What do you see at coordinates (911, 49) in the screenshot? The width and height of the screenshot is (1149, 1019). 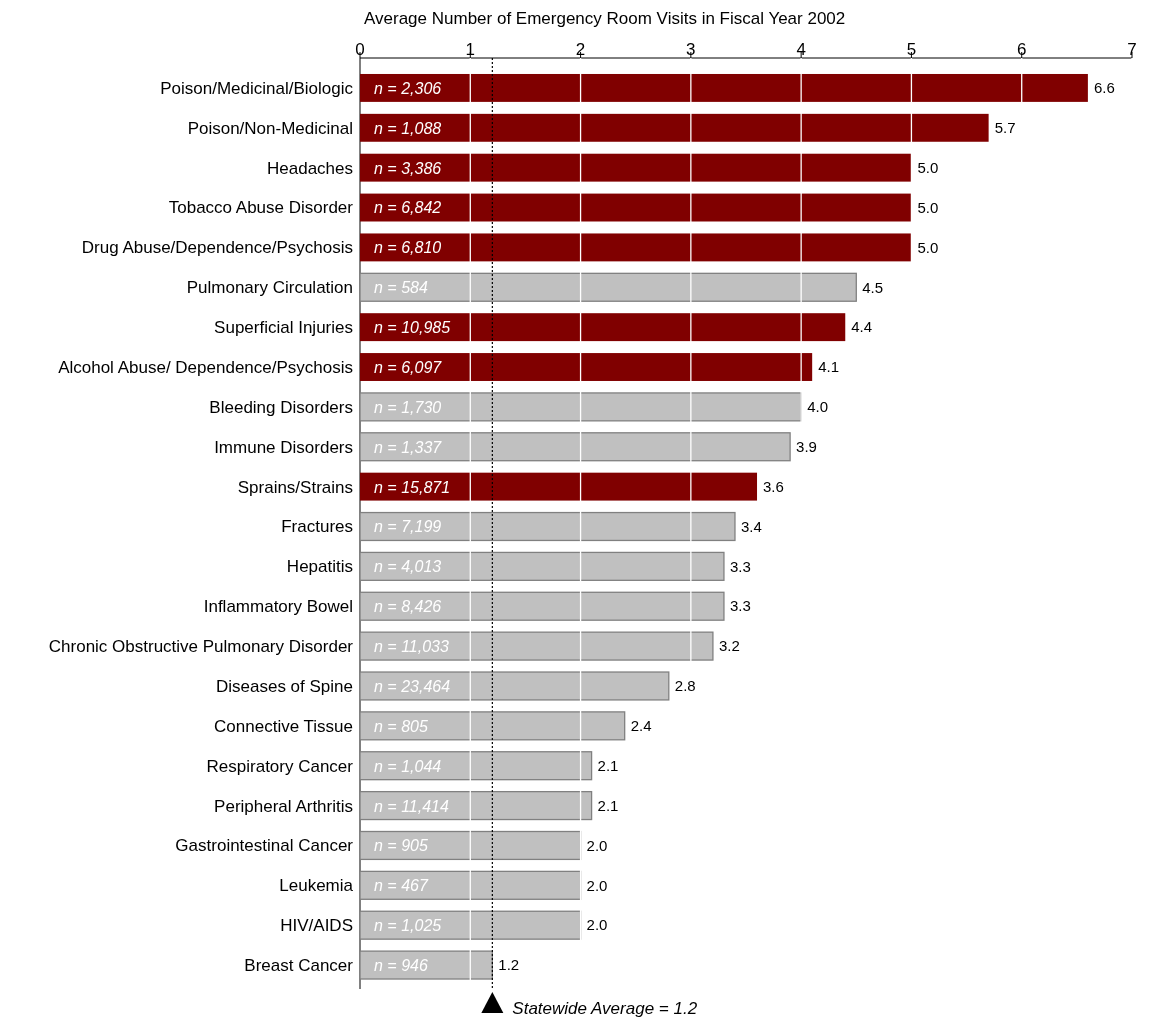 I see `x-tick-label: 5` at bounding box center [911, 49].